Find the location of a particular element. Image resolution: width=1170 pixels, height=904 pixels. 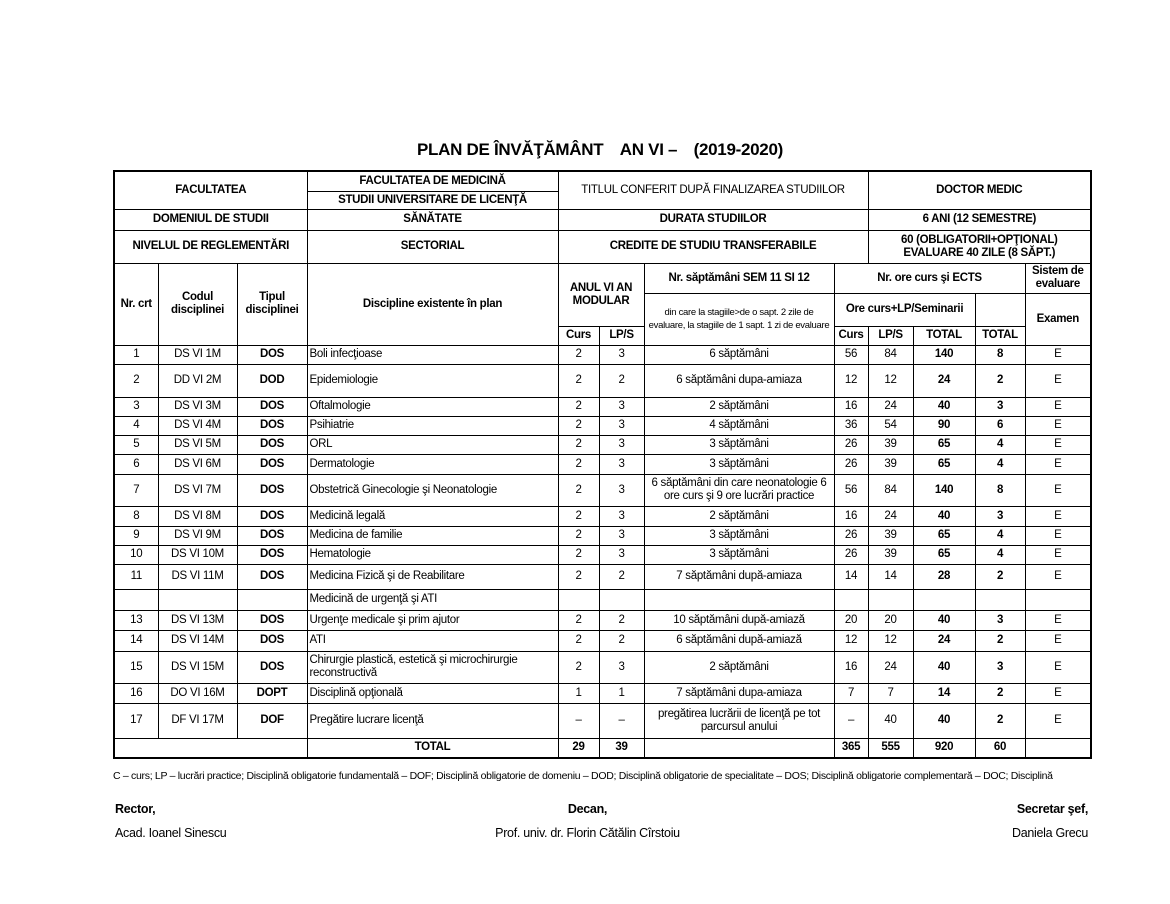

cell-e: 4 is located at coordinates (1000, 444).